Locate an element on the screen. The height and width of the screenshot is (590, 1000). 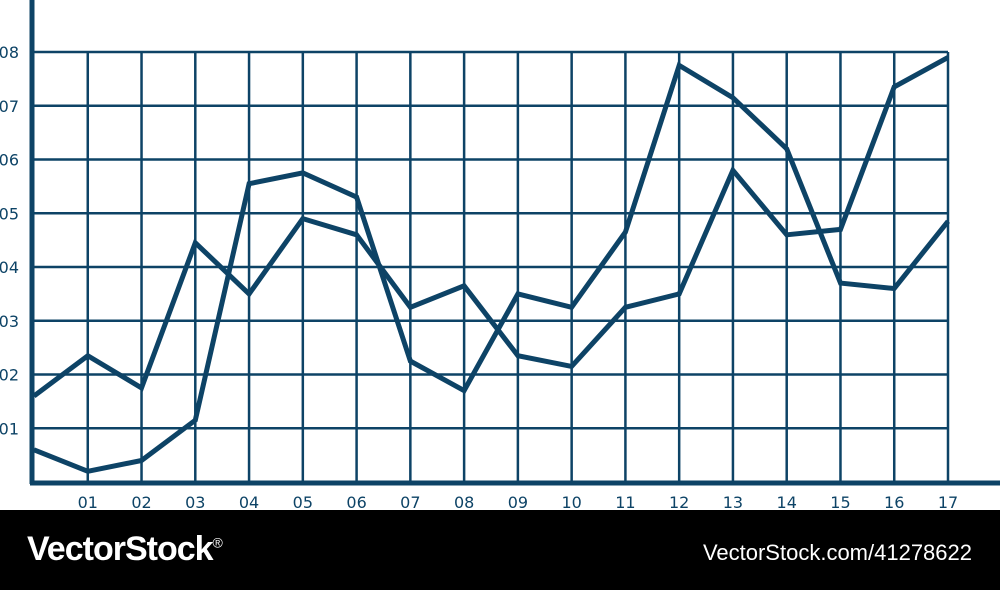
y-tick-label: 06 is located at coordinates (9, 160).